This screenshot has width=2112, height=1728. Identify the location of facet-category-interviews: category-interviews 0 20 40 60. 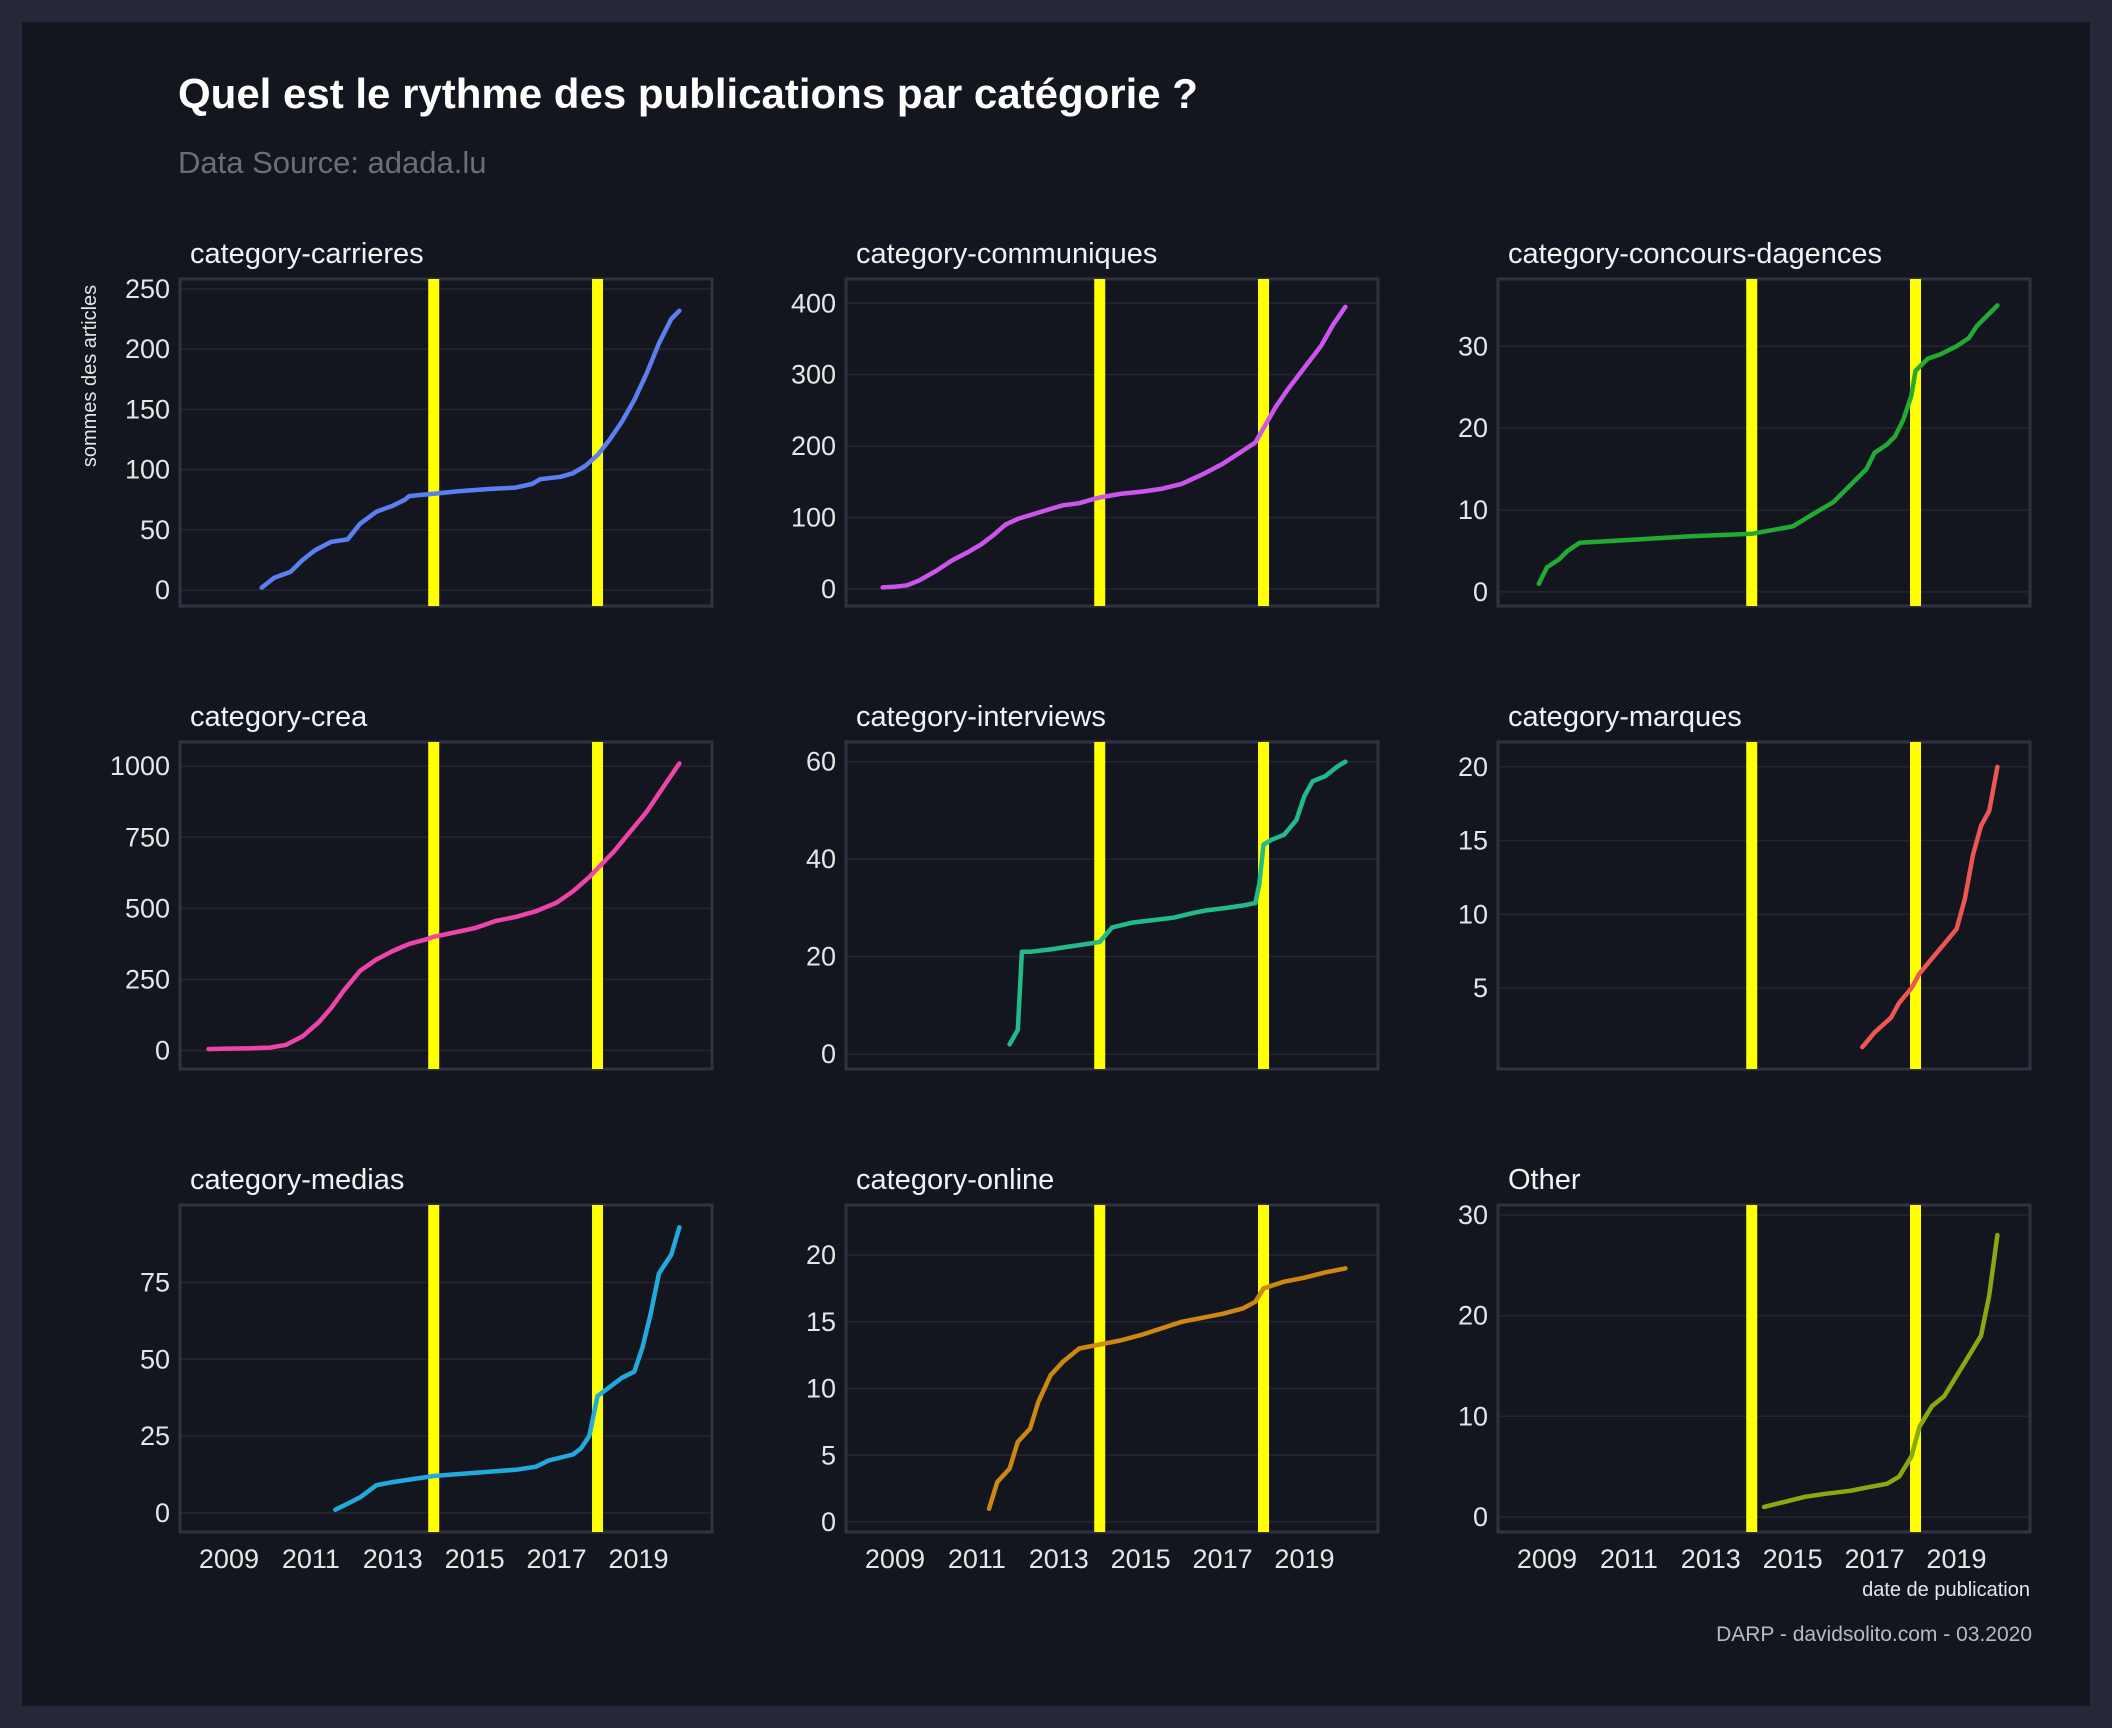
(1093, 886).